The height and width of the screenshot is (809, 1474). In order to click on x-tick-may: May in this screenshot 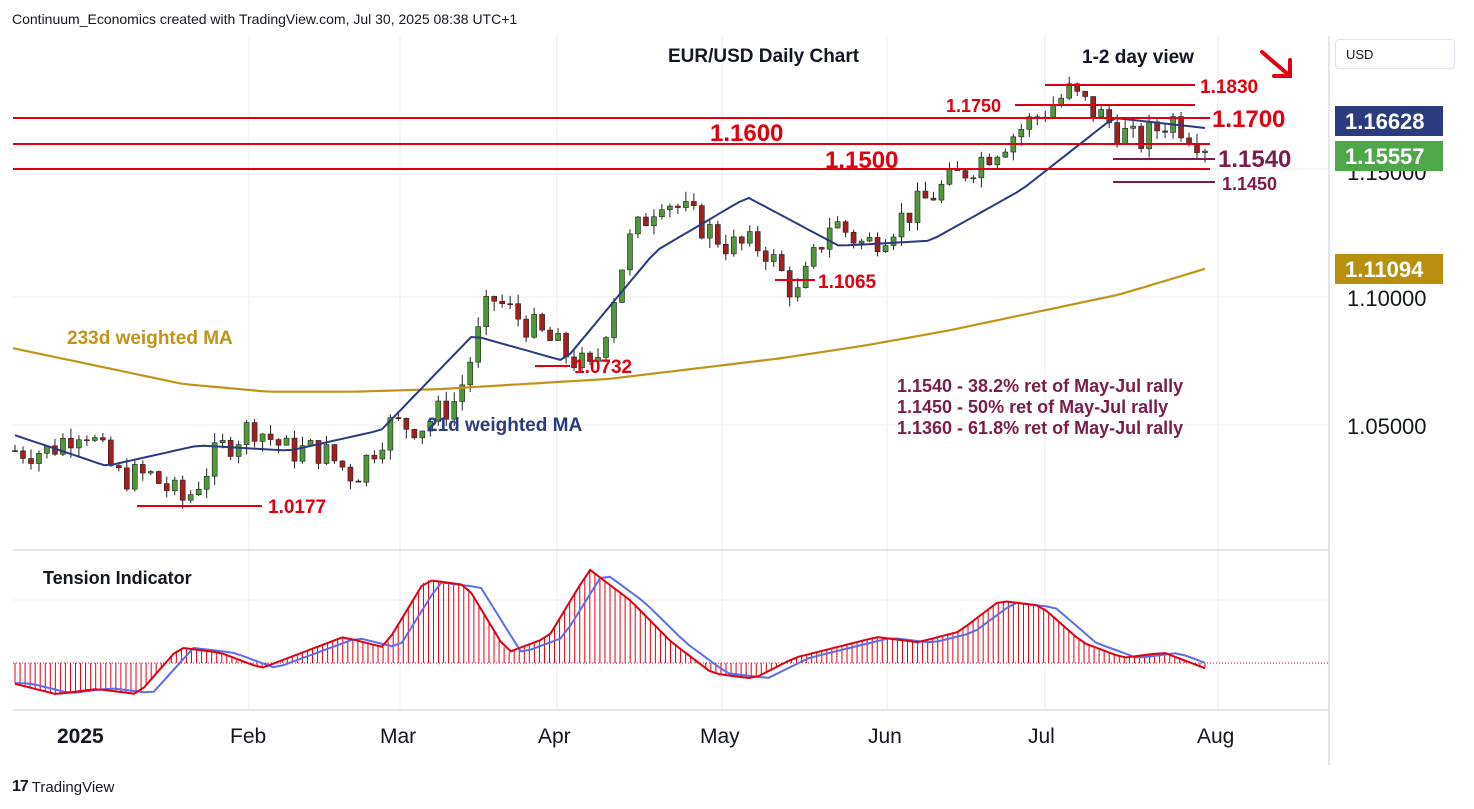, I will do `click(720, 736)`.